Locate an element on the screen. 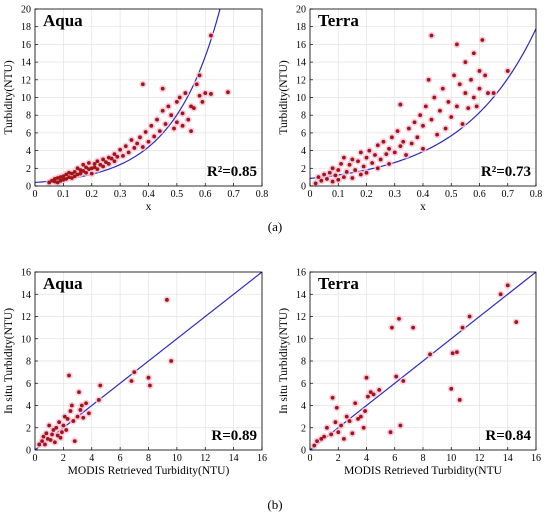 The height and width of the screenshot is (524, 550). x-tick-label: 0.7 is located at coordinates (233, 194).